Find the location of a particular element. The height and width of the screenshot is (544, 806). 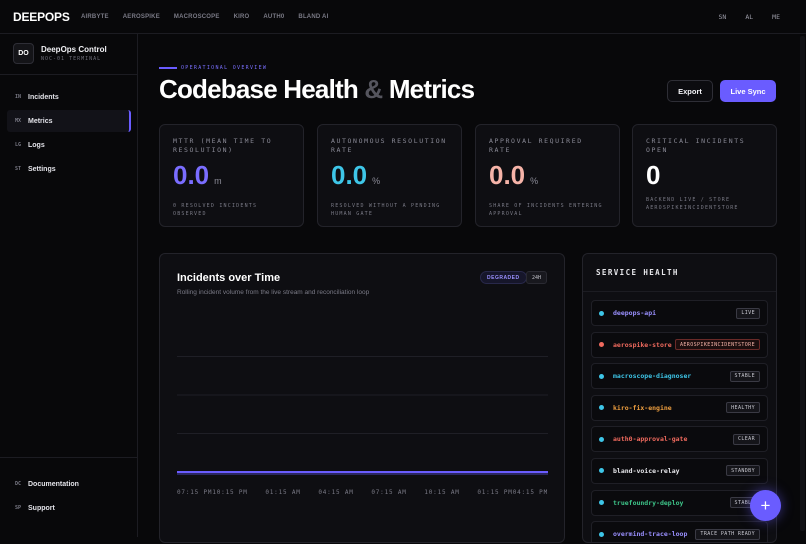

sidebar-item-incidents: IN Incidents is located at coordinates (69, 97).